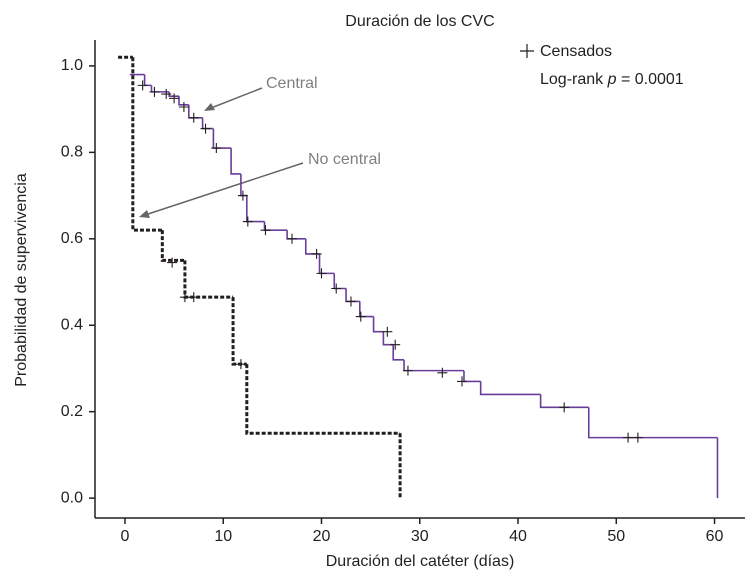  What do you see at coordinates (616, 536) in the screenshot?
I see `x-tick-label: 50` at bounding box center [616, 536].